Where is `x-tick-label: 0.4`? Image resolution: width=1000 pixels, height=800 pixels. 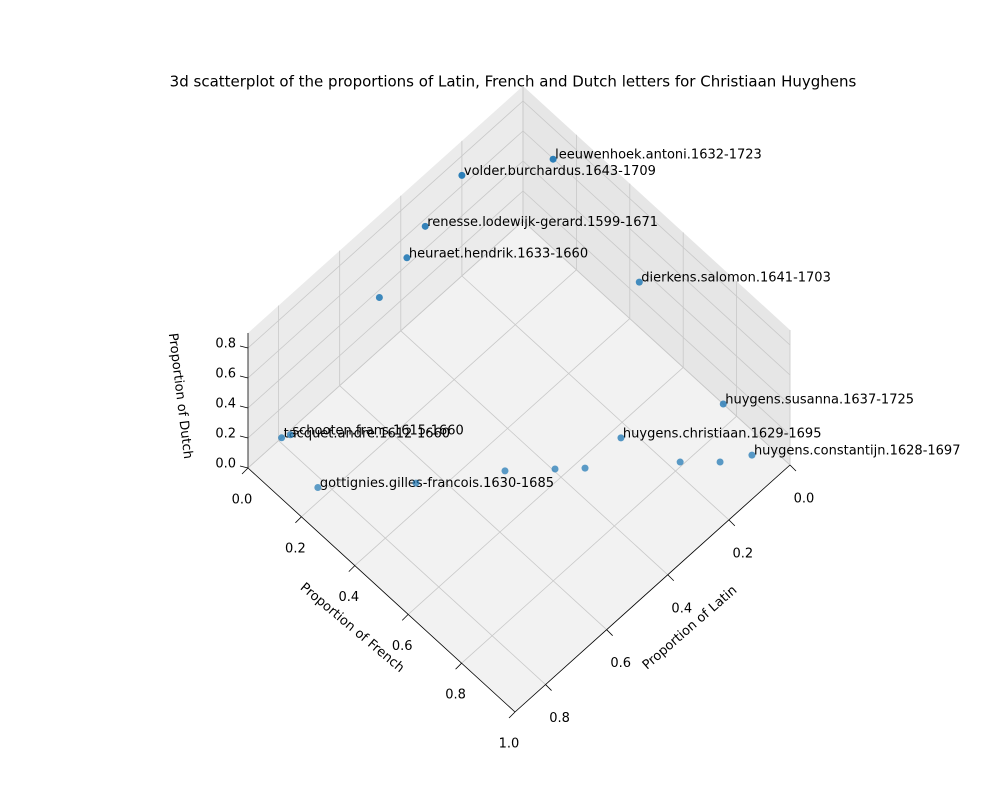
x-tick-label: 0.4 is located at coordinates (681, 608).